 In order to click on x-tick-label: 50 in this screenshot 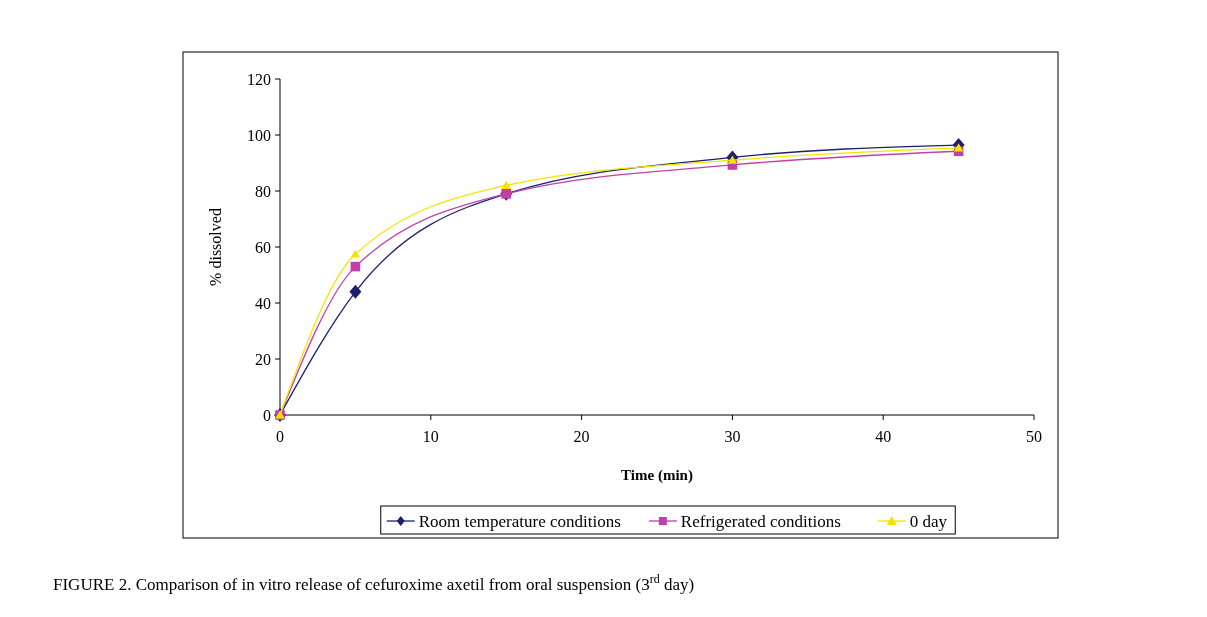, I will do `click(1034, 436)`.